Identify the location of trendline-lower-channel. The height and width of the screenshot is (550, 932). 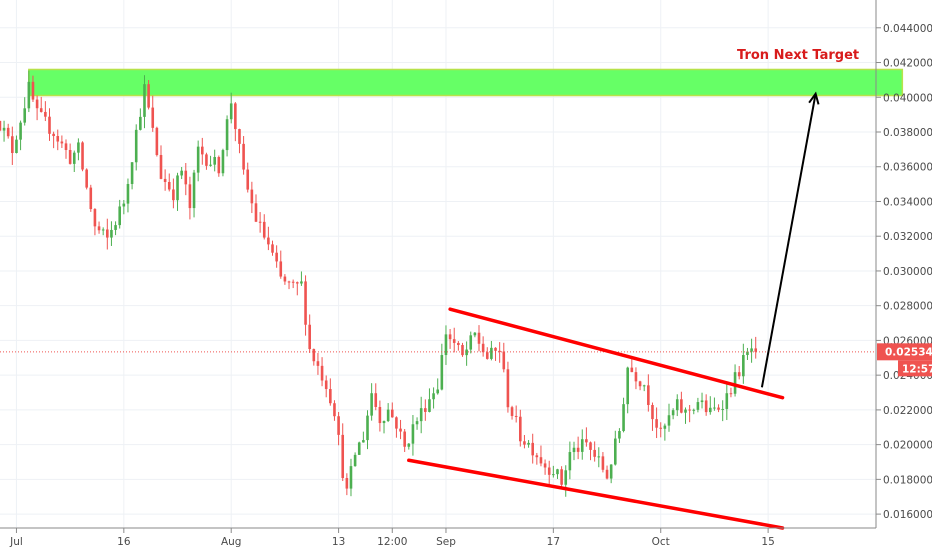
(596, 494).